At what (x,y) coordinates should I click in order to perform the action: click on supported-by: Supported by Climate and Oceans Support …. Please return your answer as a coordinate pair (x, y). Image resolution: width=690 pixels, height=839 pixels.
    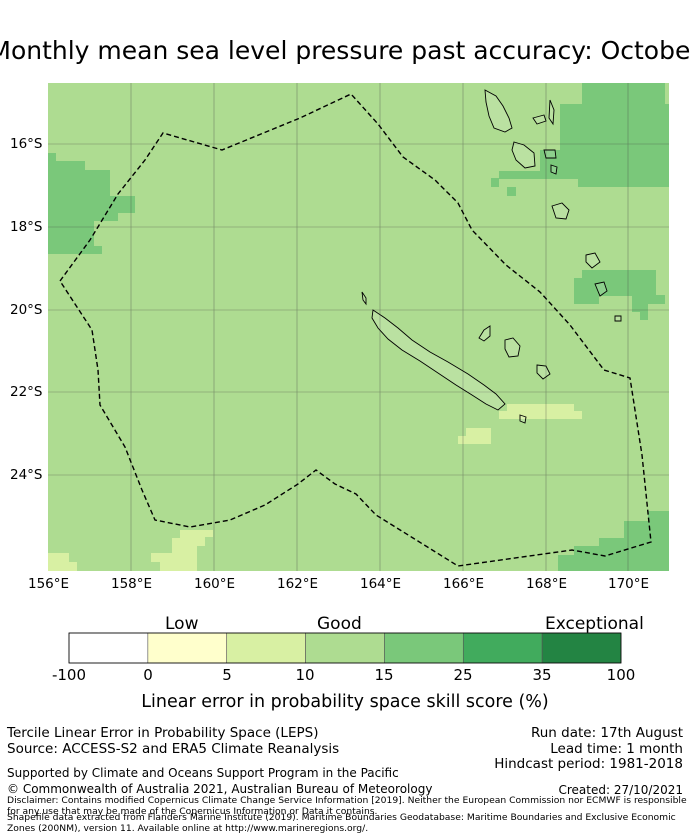
    Looking at the image, I should click on (203, 773).